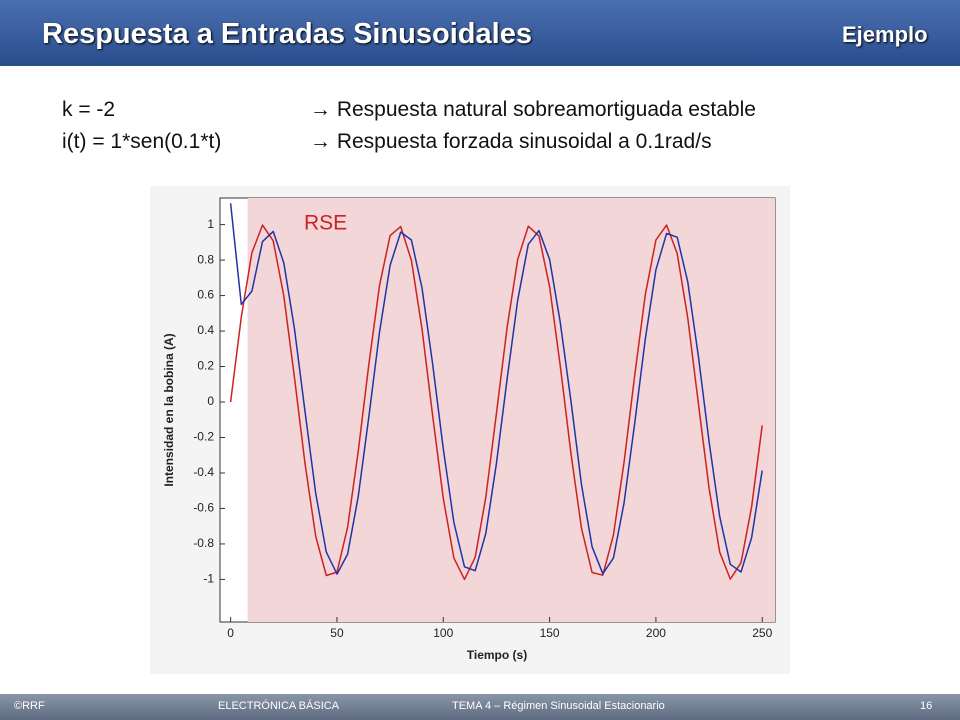 The image size is (960, 720). I want to click on y-tick-label: 0, so click(210, 401).